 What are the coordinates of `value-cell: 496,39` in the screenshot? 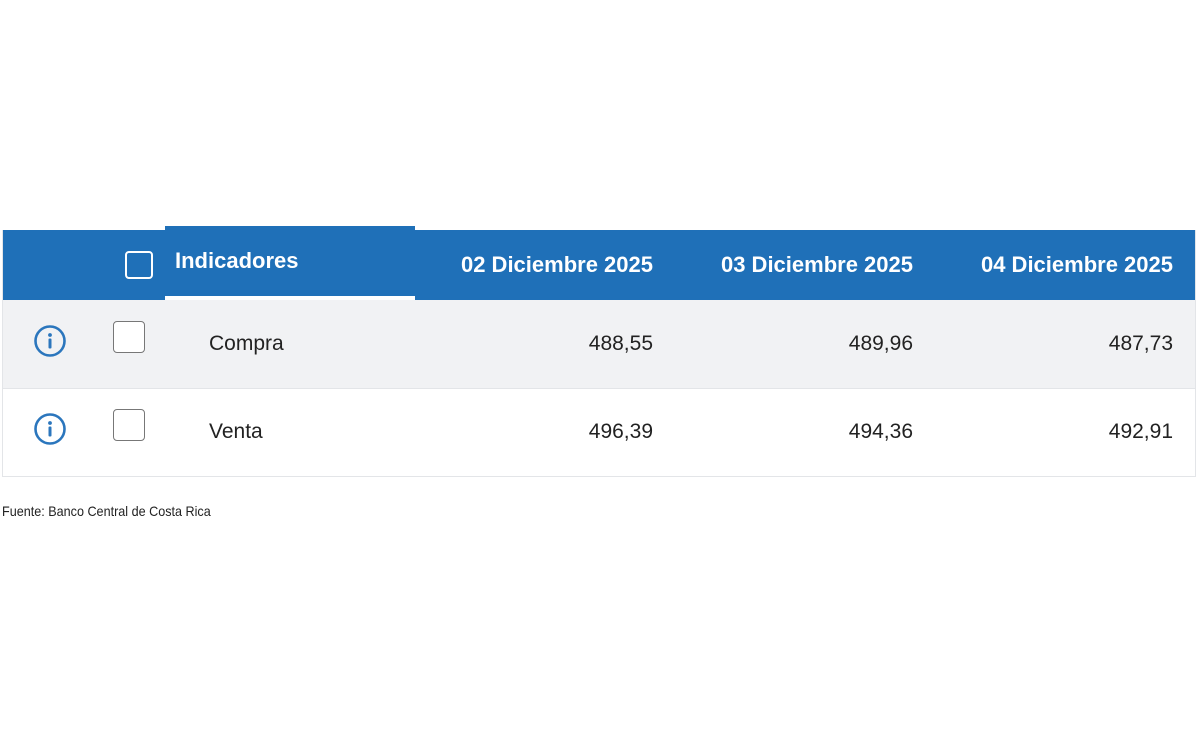 It's located at (545, 431).